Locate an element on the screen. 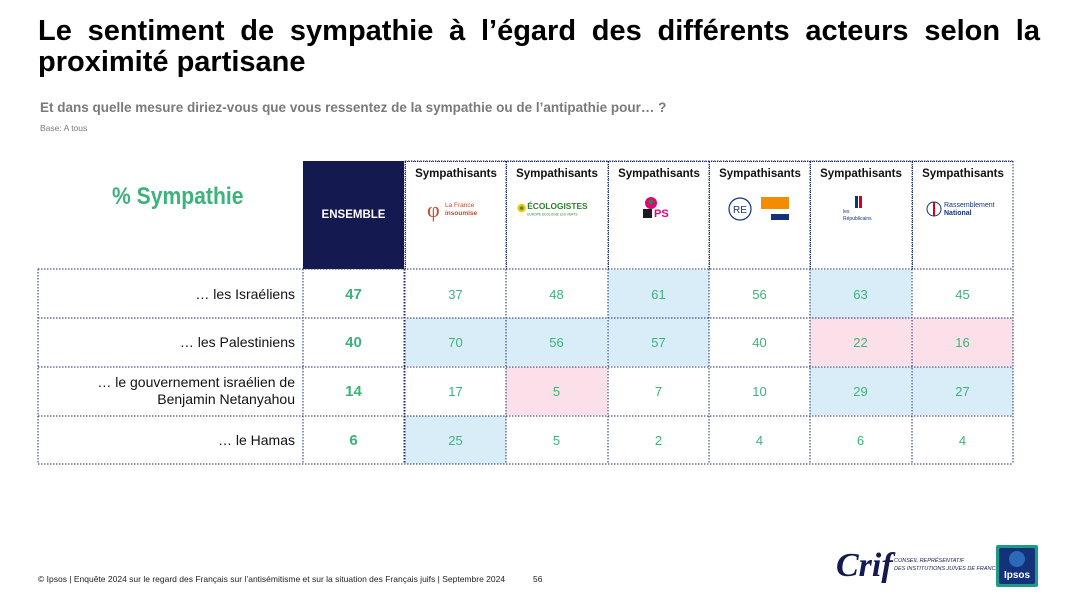  lfi-logo: φ La France insoumise is located at coordinates (456, 209).